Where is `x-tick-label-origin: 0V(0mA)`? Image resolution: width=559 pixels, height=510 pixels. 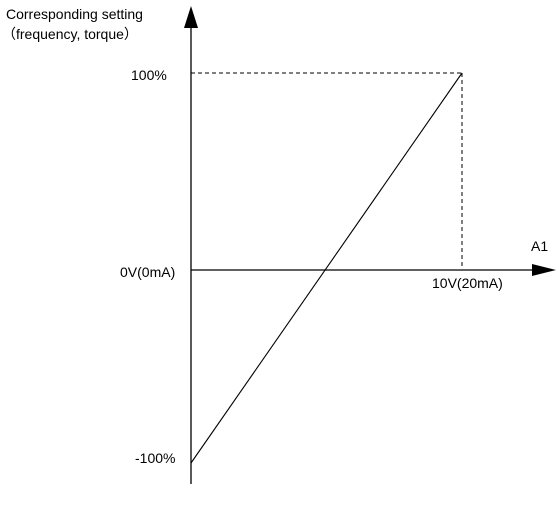 x-tick-label-origin: 0V(0mA) is located at coordinates (147, 272).